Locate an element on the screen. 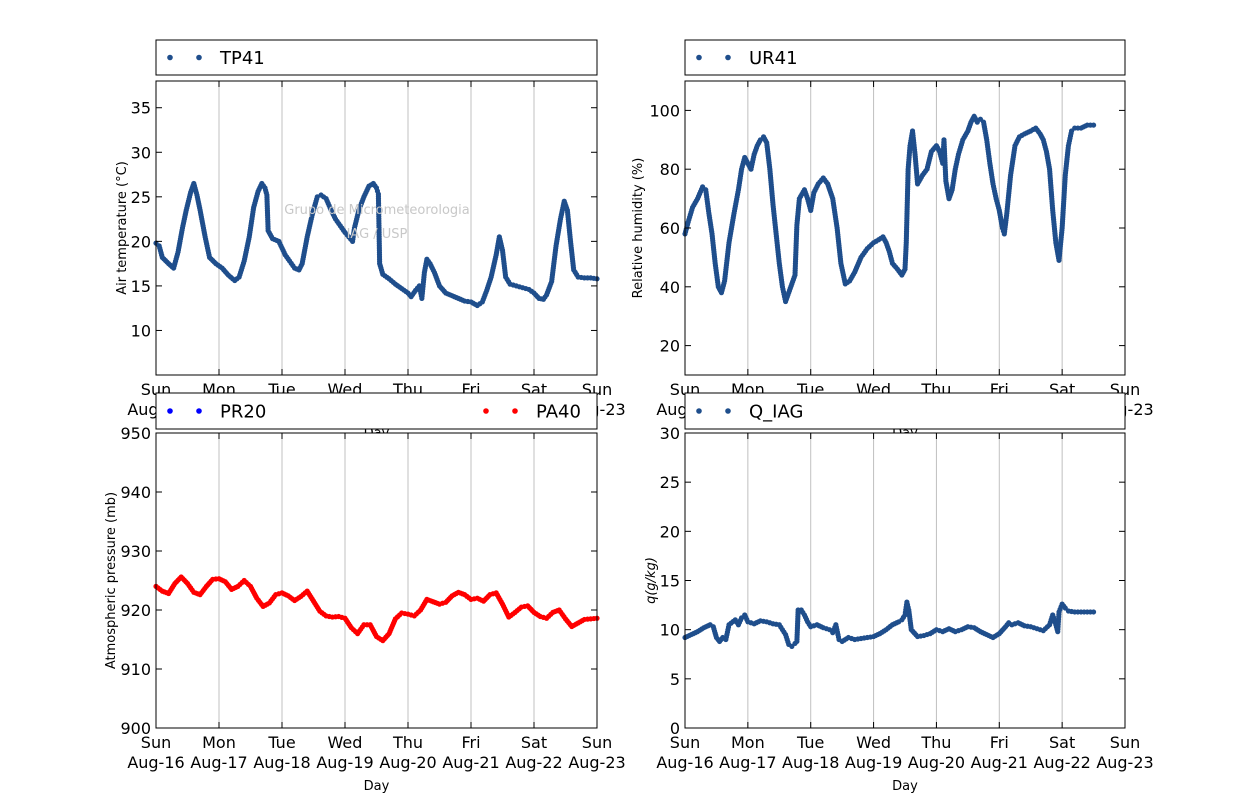 The width and height of the screenshot is (1250, 810). legend-humidity: UR41 is located at coordinates (905, 57).